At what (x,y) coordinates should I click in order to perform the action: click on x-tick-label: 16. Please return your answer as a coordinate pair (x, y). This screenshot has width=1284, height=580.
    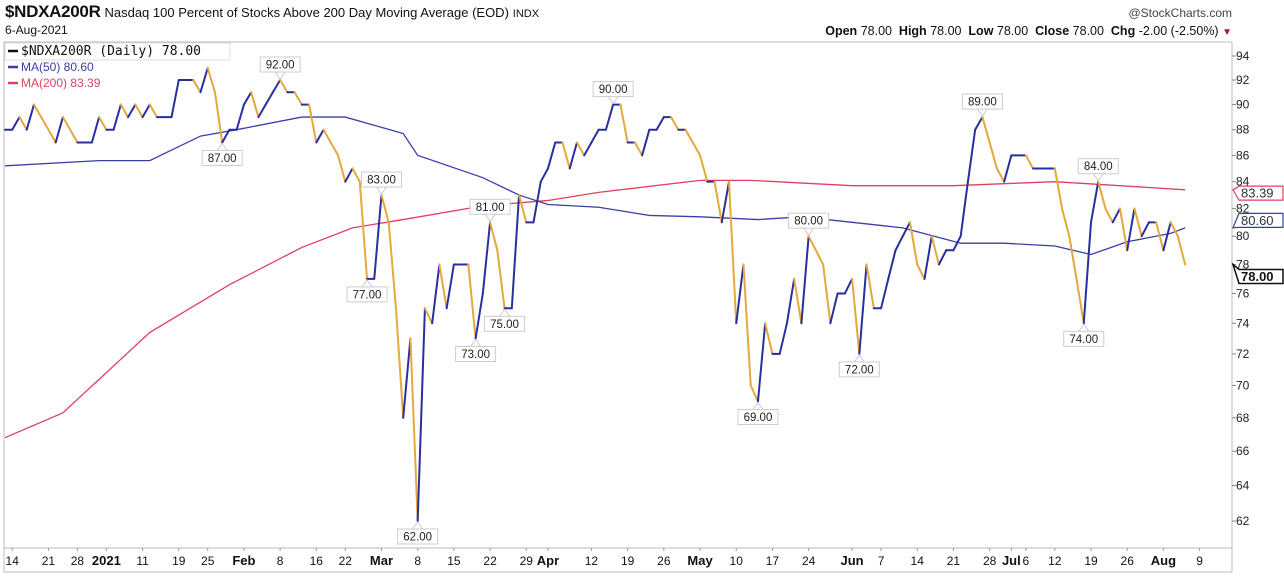
    Looking at the image, I should click on (317, 561).